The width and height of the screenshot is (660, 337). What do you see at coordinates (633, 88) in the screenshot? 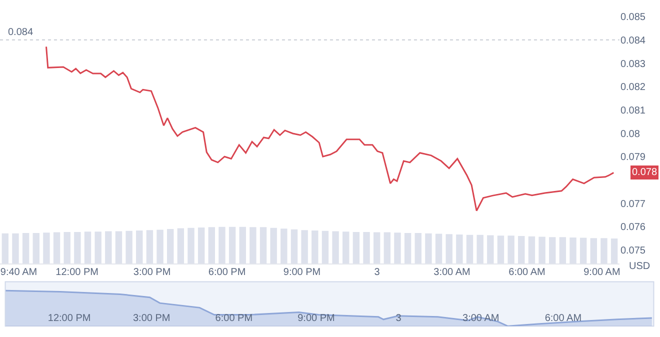
I see `y-tick-label: 0.082` at bounding box center [633, 88].